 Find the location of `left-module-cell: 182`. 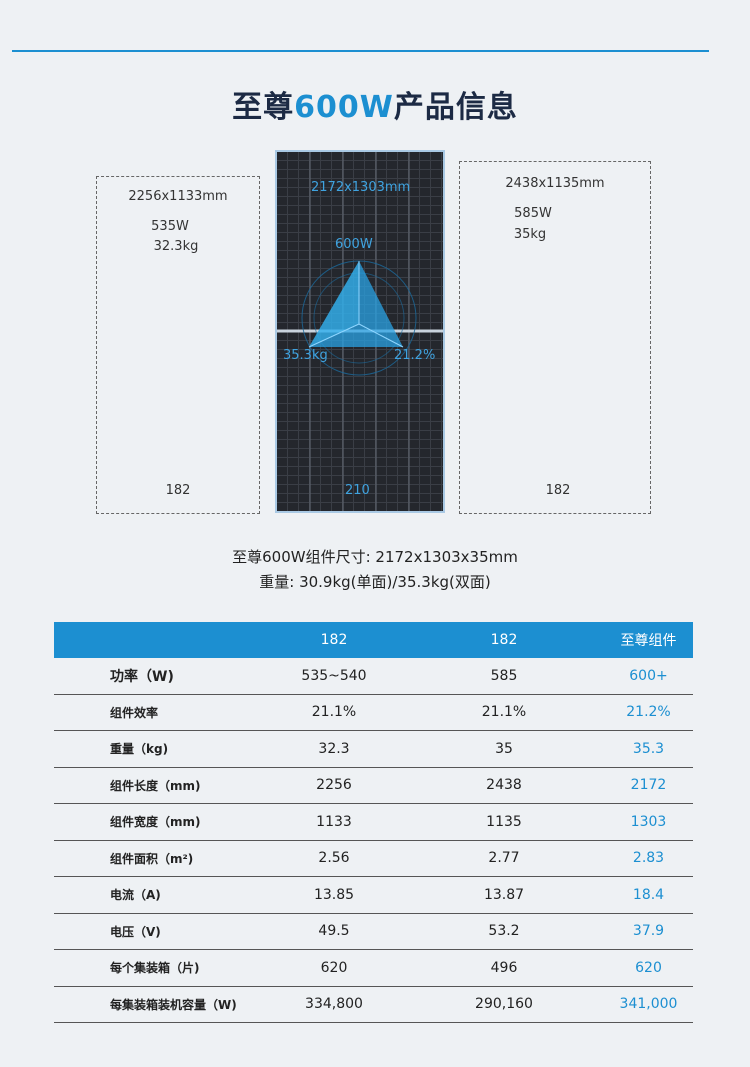

left-module-cell: 182 is located at coordinates (178, 490).